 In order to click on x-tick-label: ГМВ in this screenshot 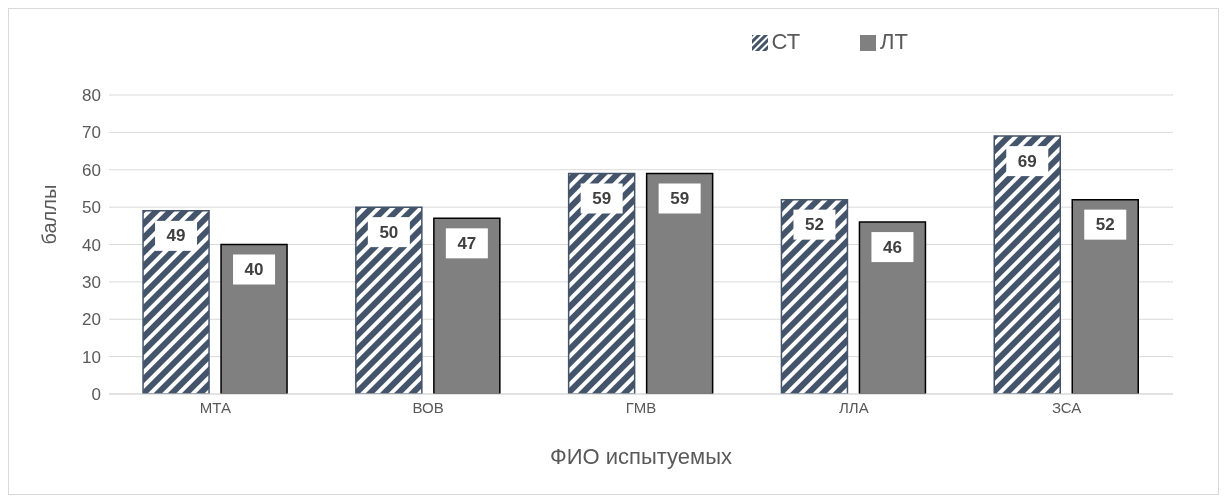, I will do `click(641, 407)`.